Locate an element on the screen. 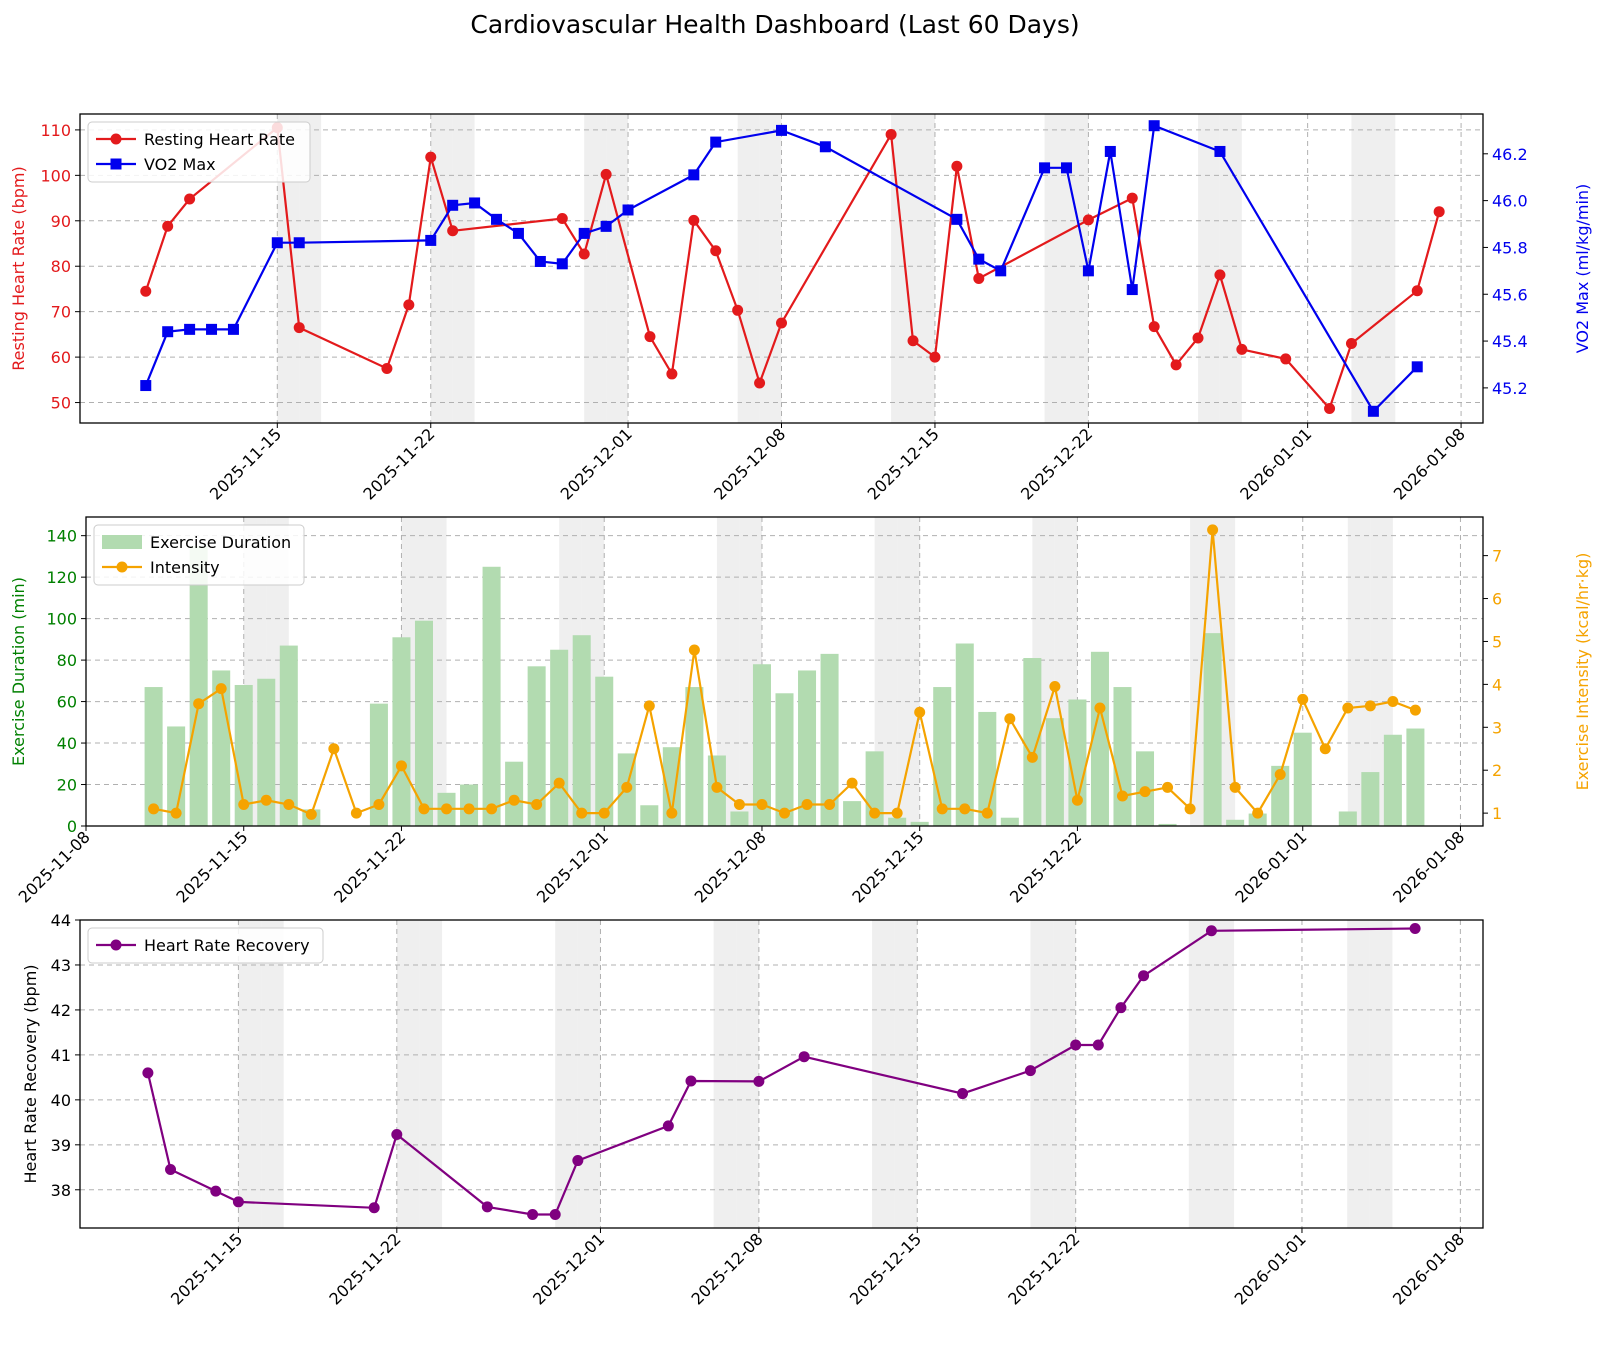 The image size is (1600, 1360). x-tick-label: 2025-12-22 is located at coordinates (1045, 866).